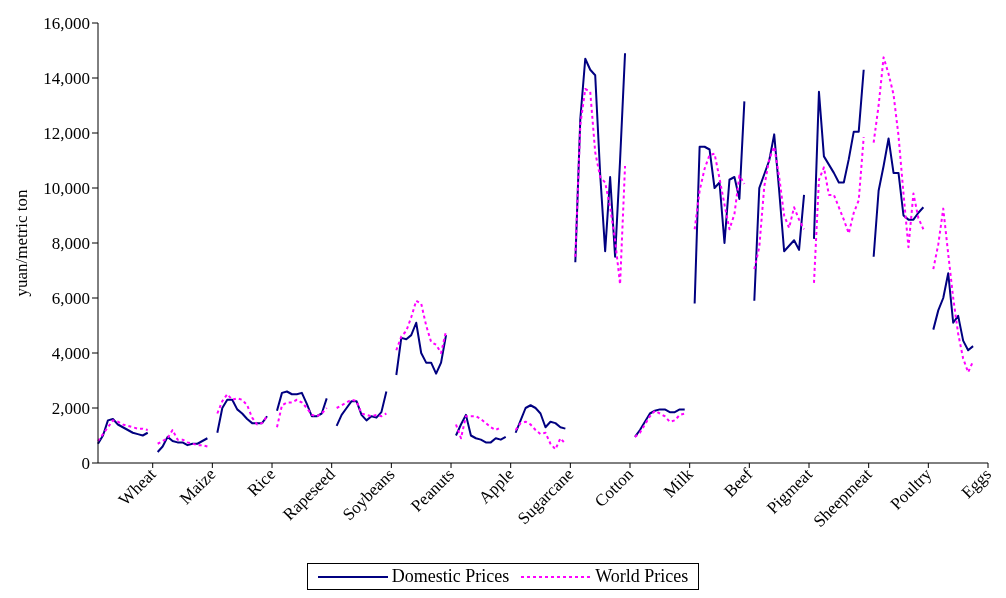  Describe the element at coordinates (66, 189) in the screenshot. I see `y-tick-label: 10,000` at that location.